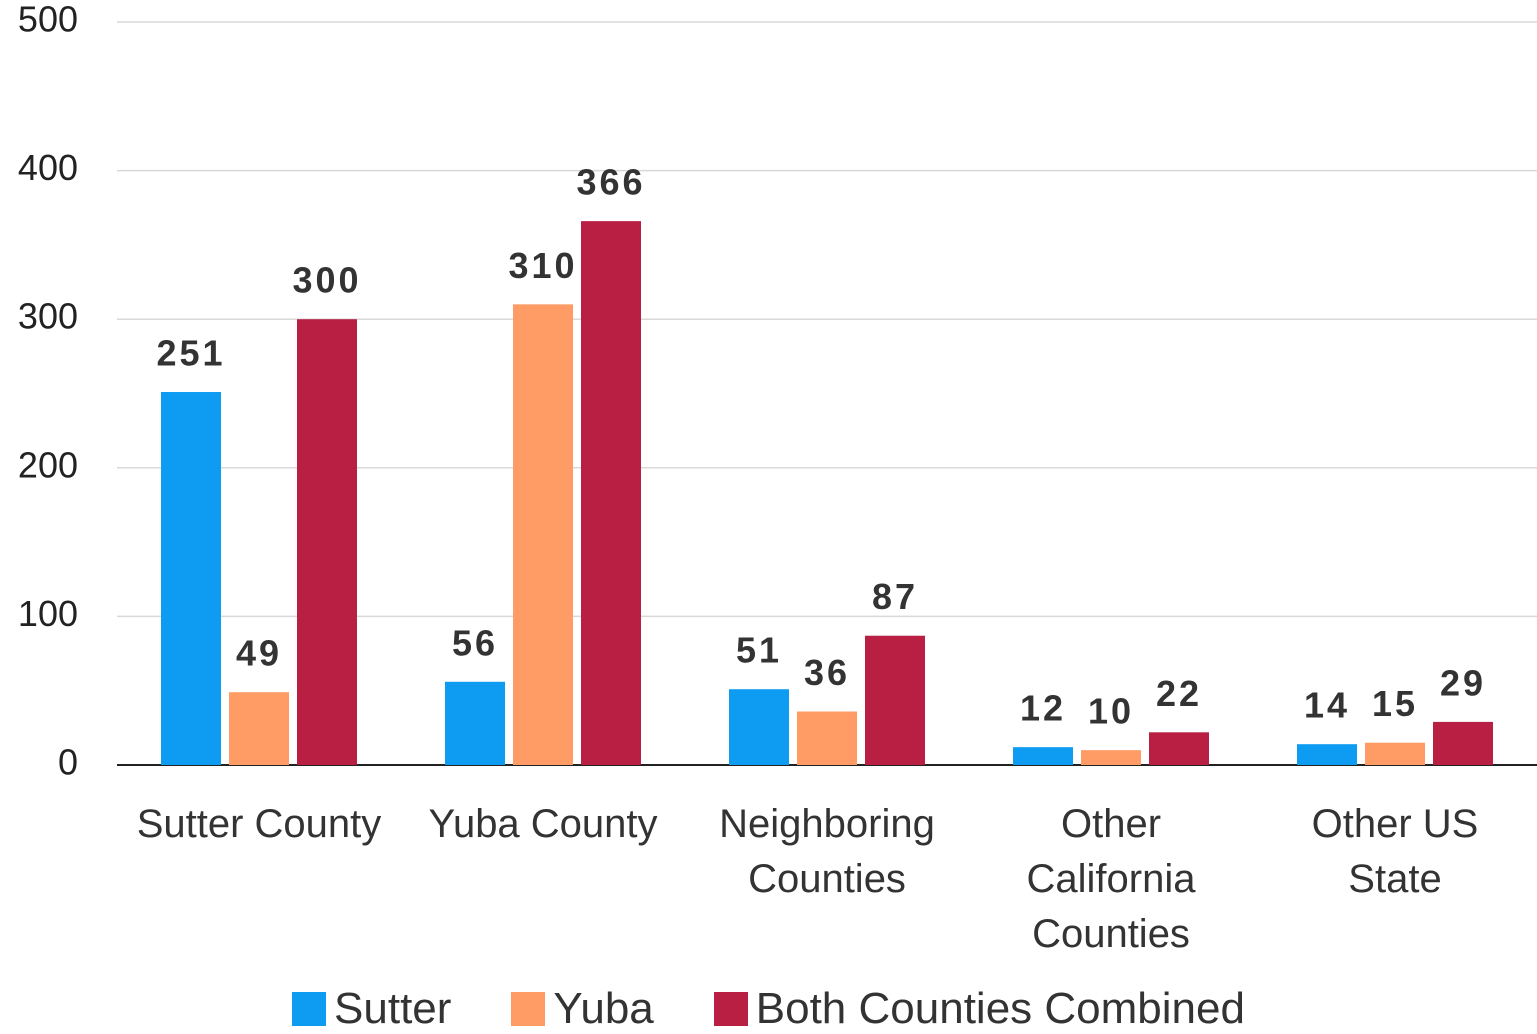 Image resolution: width=1537 pixels, height=1034 pixels. I want to click on y-tick-label: 400, so click(48, 167).